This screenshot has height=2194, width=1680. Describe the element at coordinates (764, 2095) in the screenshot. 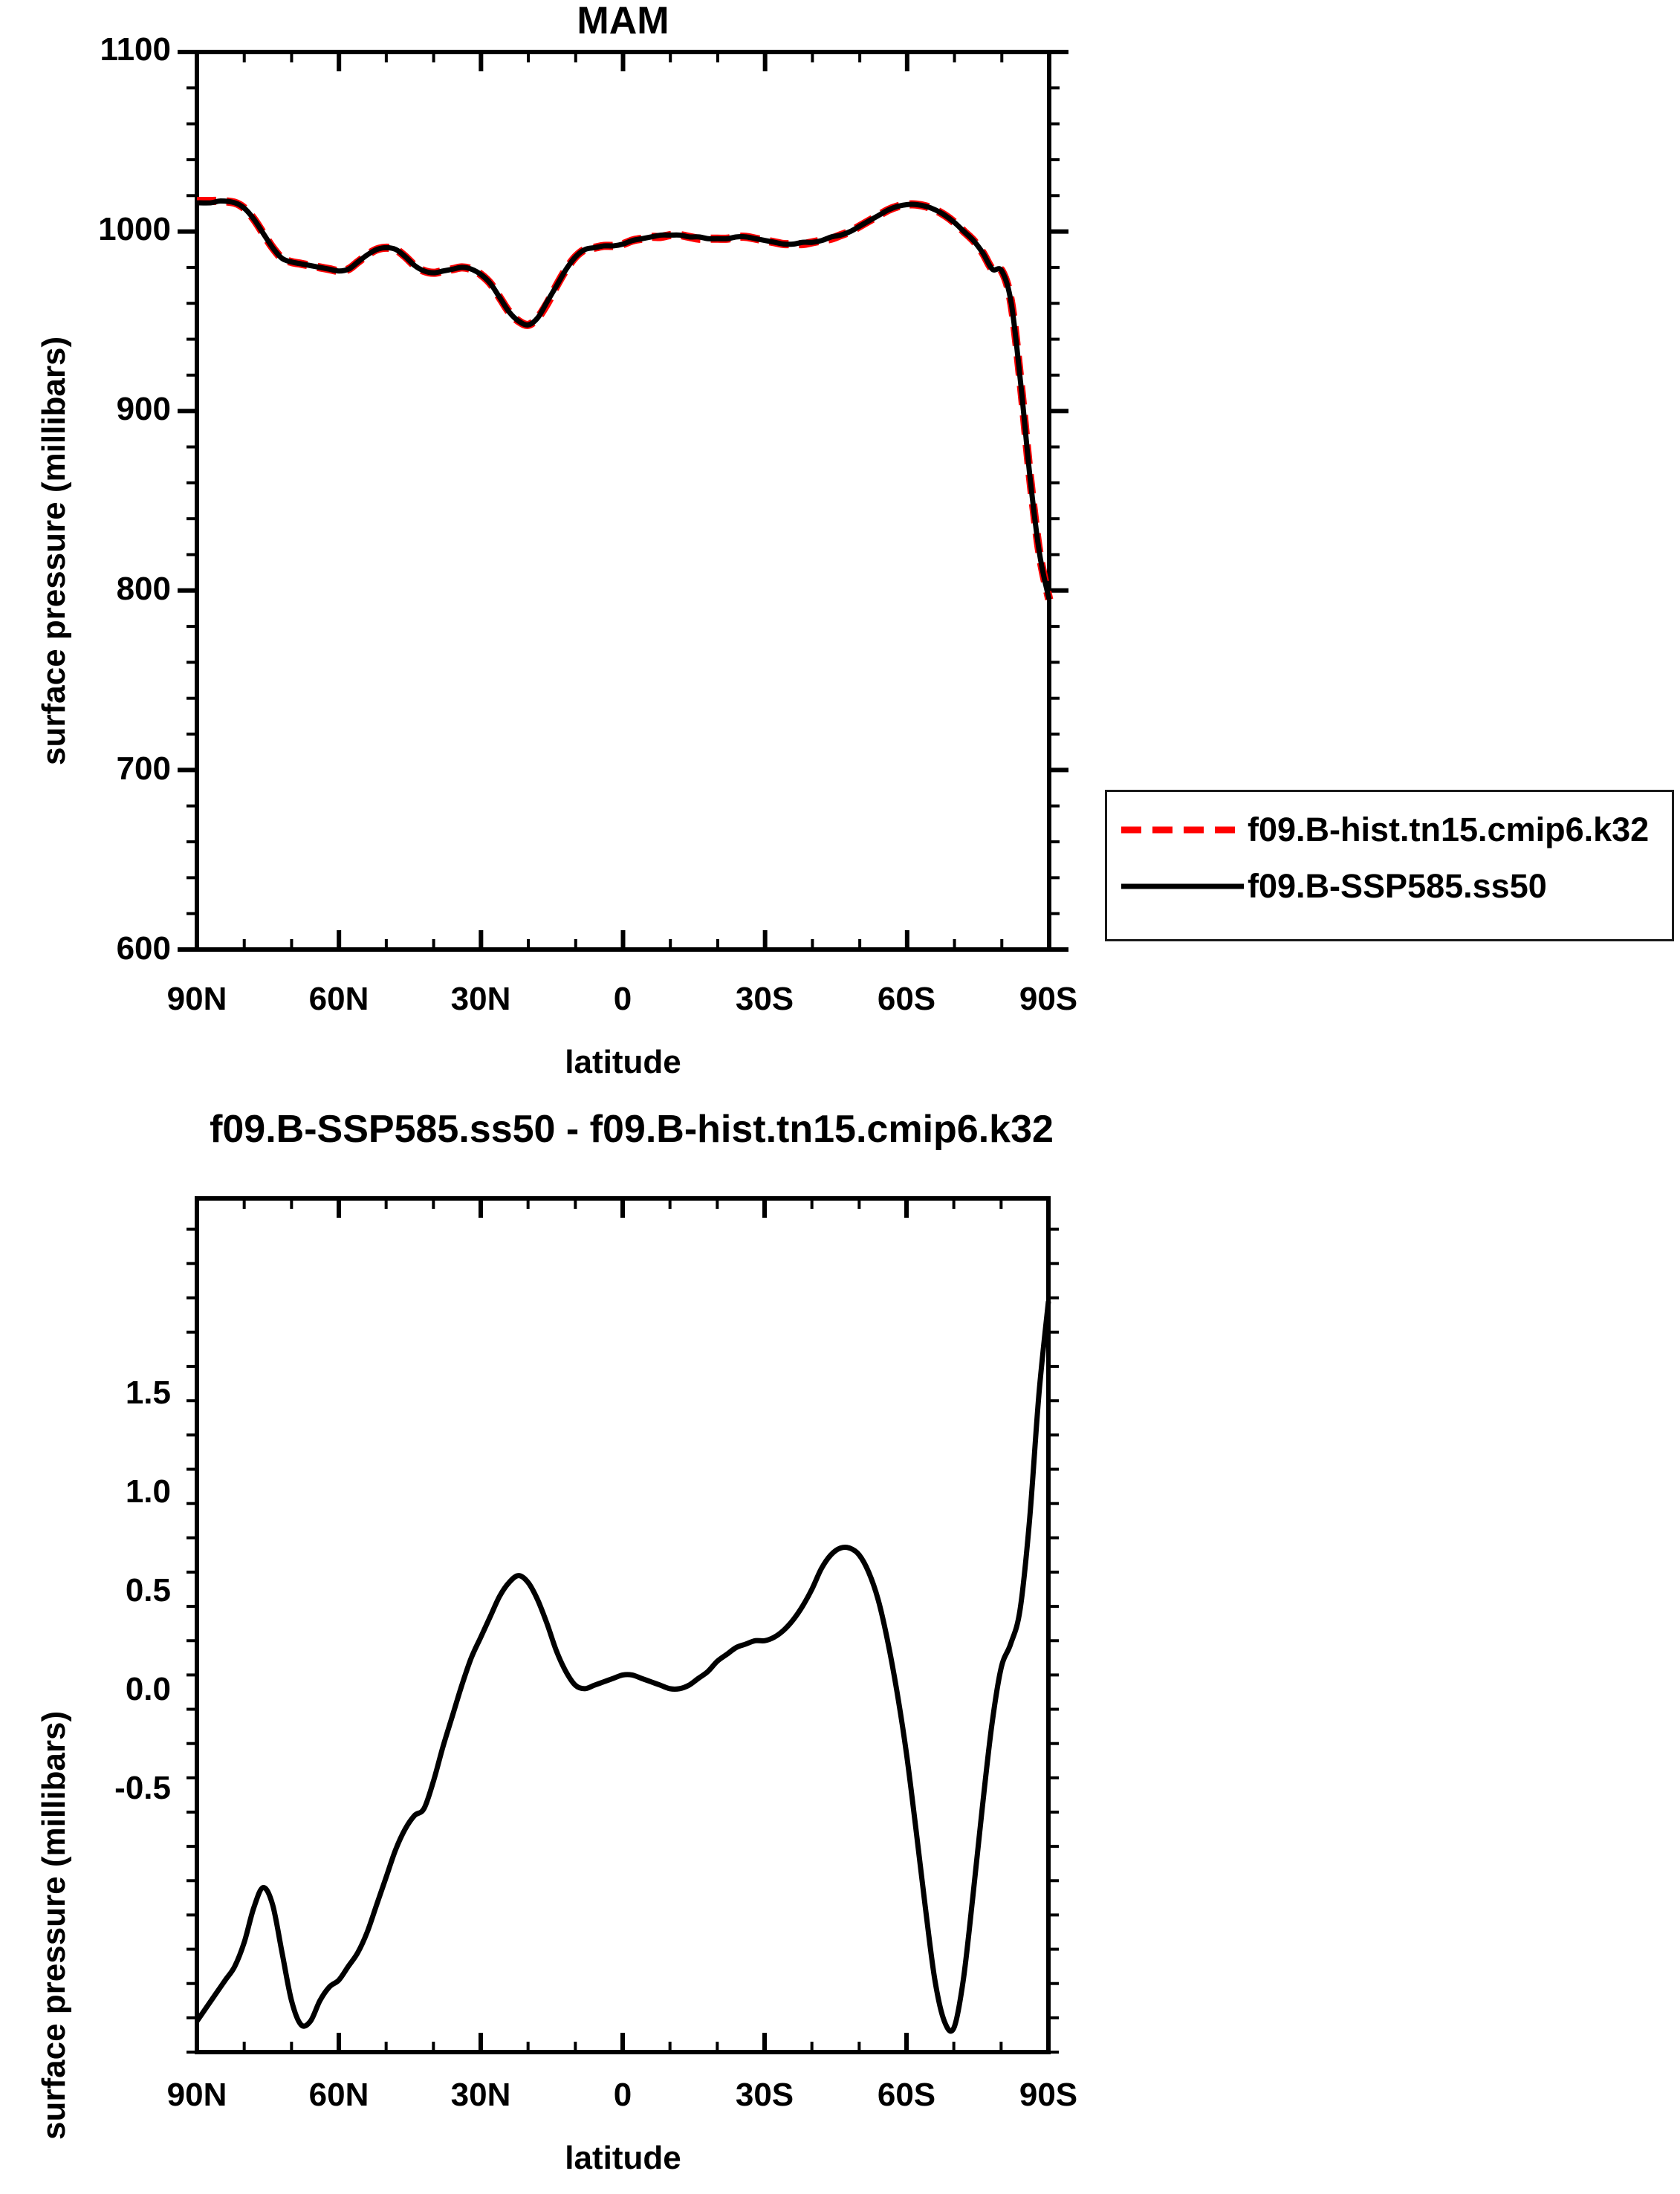

I see `panel2-xtick-4: 30S` at that location.